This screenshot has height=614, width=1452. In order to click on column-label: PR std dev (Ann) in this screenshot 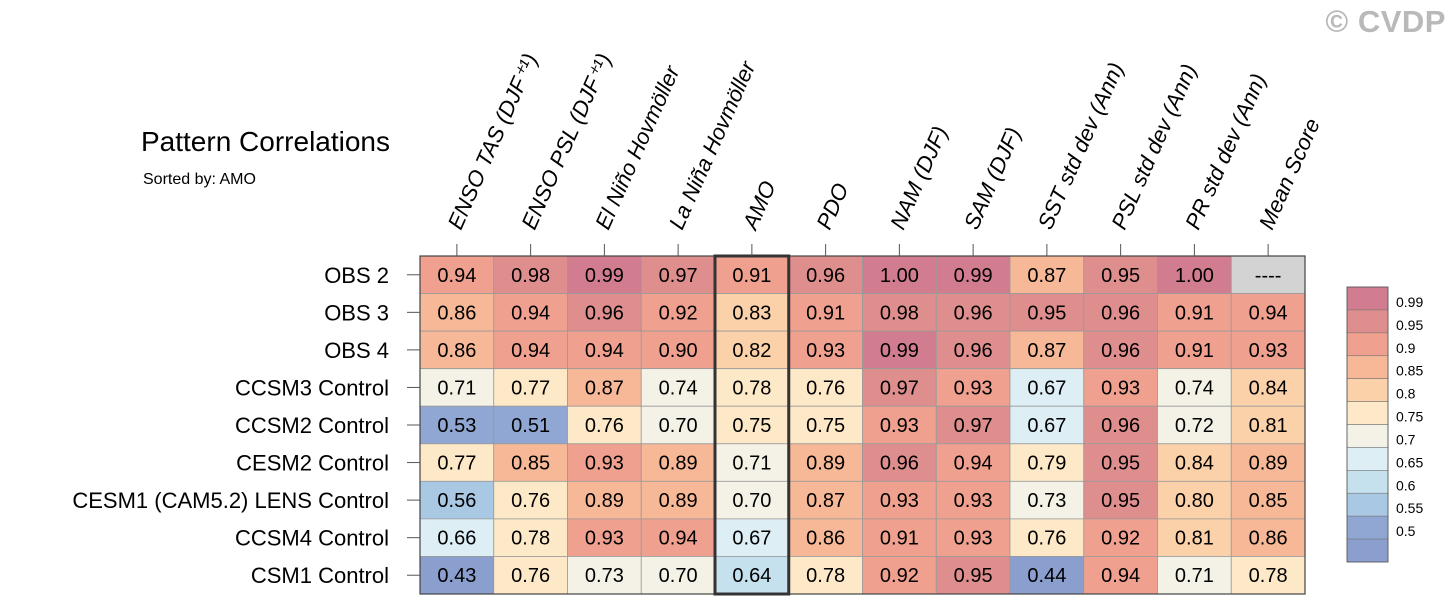, I will do `click(1225, 151)`.